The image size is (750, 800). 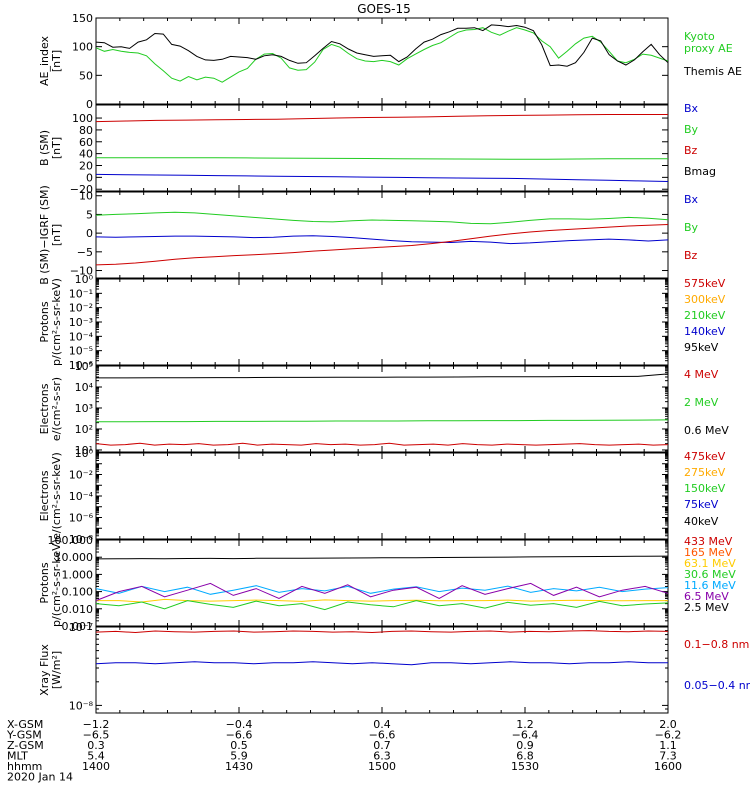 I want to click on footer-value: −0.4, so click(x=239, y=724).